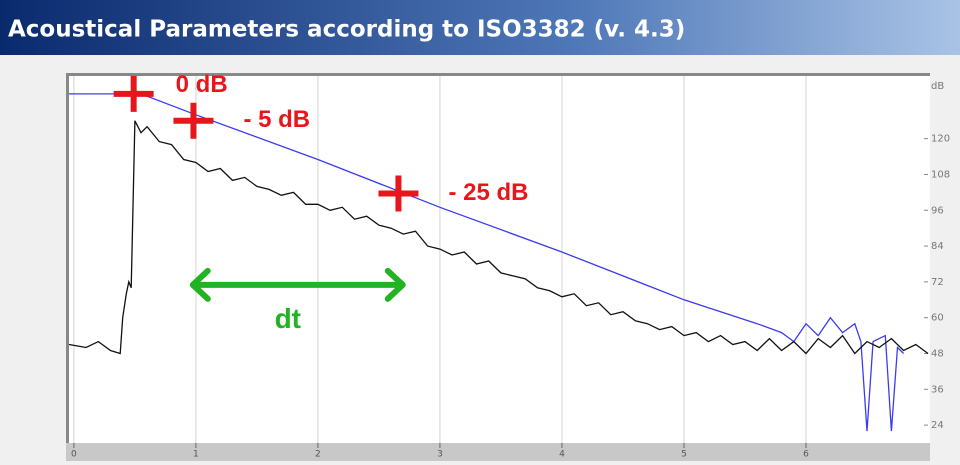 The image size is (960, 465). What do you see at coordinates (937, 389) in the screenshot?
I see `y-tick-label: 36` at bounding box center [937, 389].